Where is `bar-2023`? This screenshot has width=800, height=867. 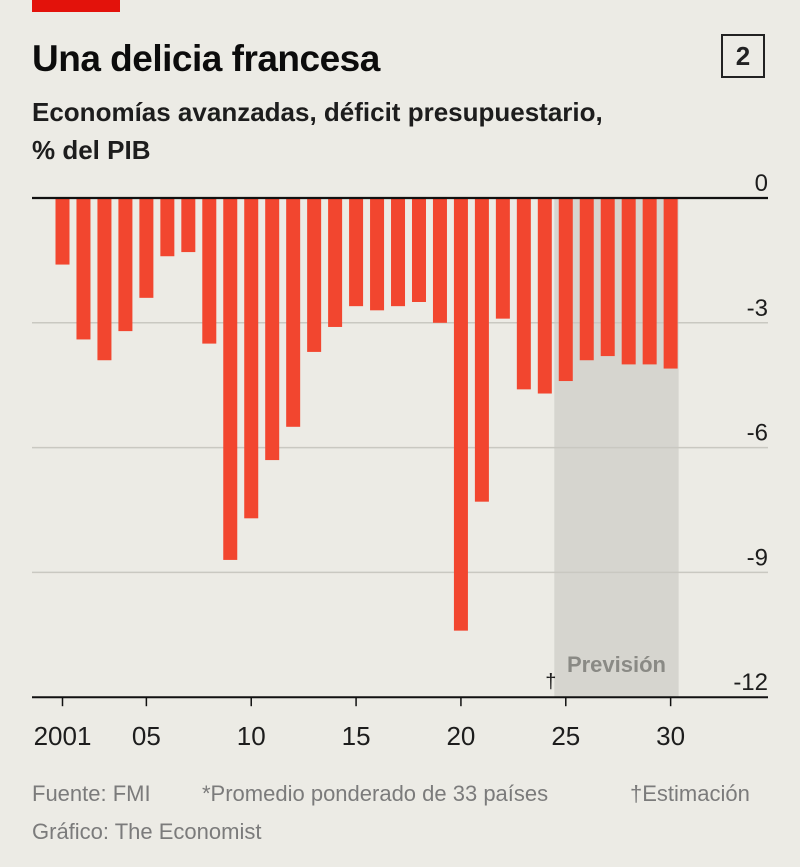
bar-2023 is located at coordinates (523, 294).